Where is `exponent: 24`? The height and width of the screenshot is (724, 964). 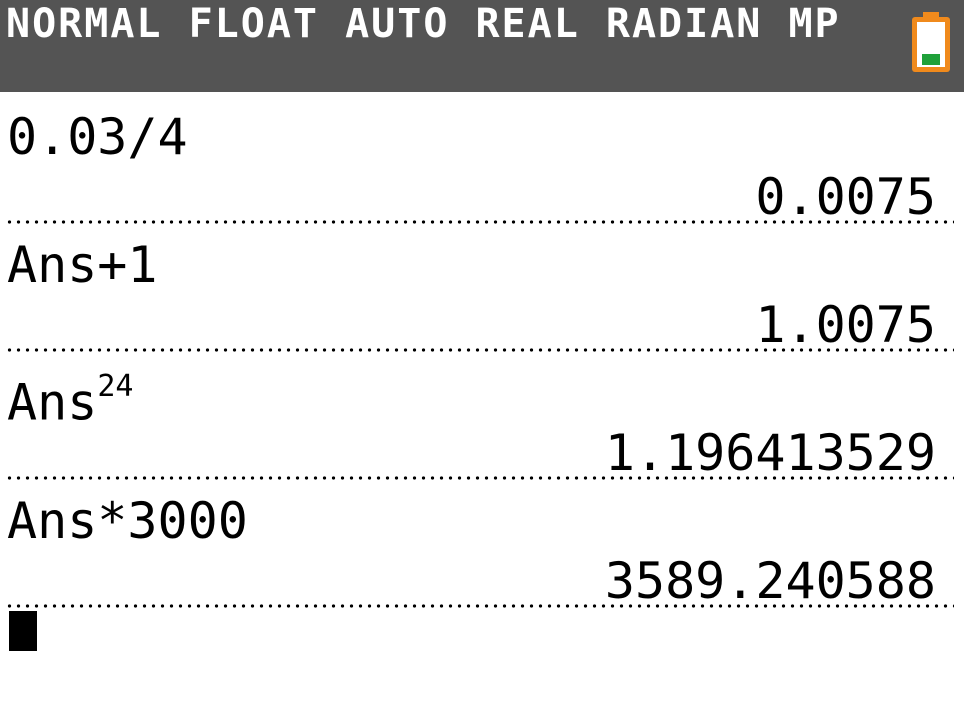
exponent: 24 is located at coordinates (115, 386).